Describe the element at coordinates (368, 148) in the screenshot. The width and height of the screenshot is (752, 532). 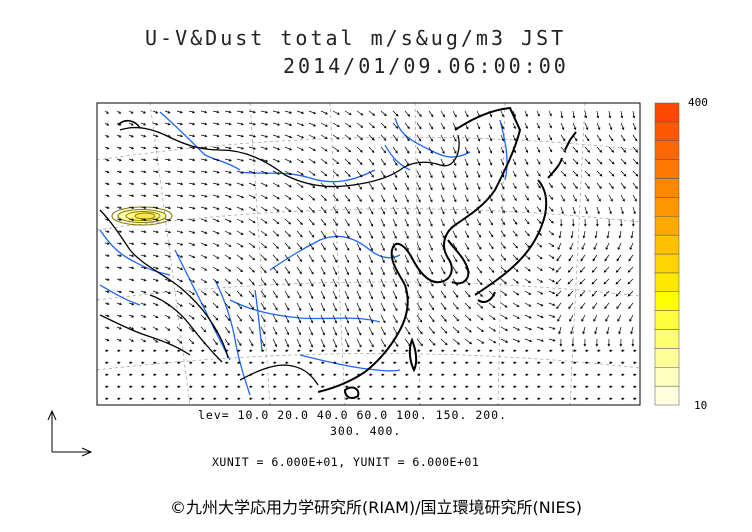
I see `parallel-line` at that location.